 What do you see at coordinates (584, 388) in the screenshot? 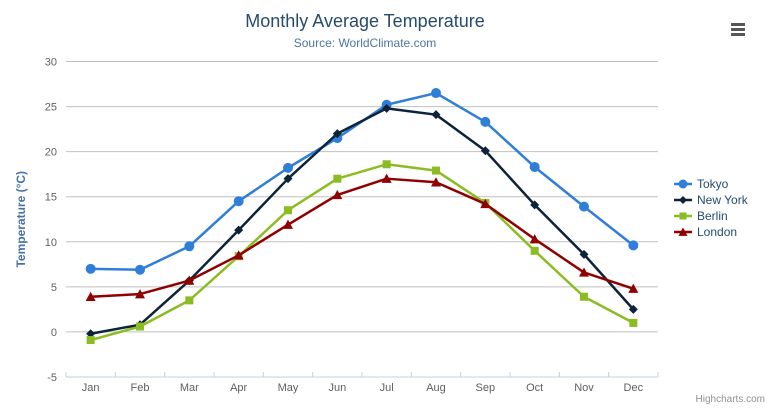
I see `svg-text: Nov` at bounding box center [584, 388].